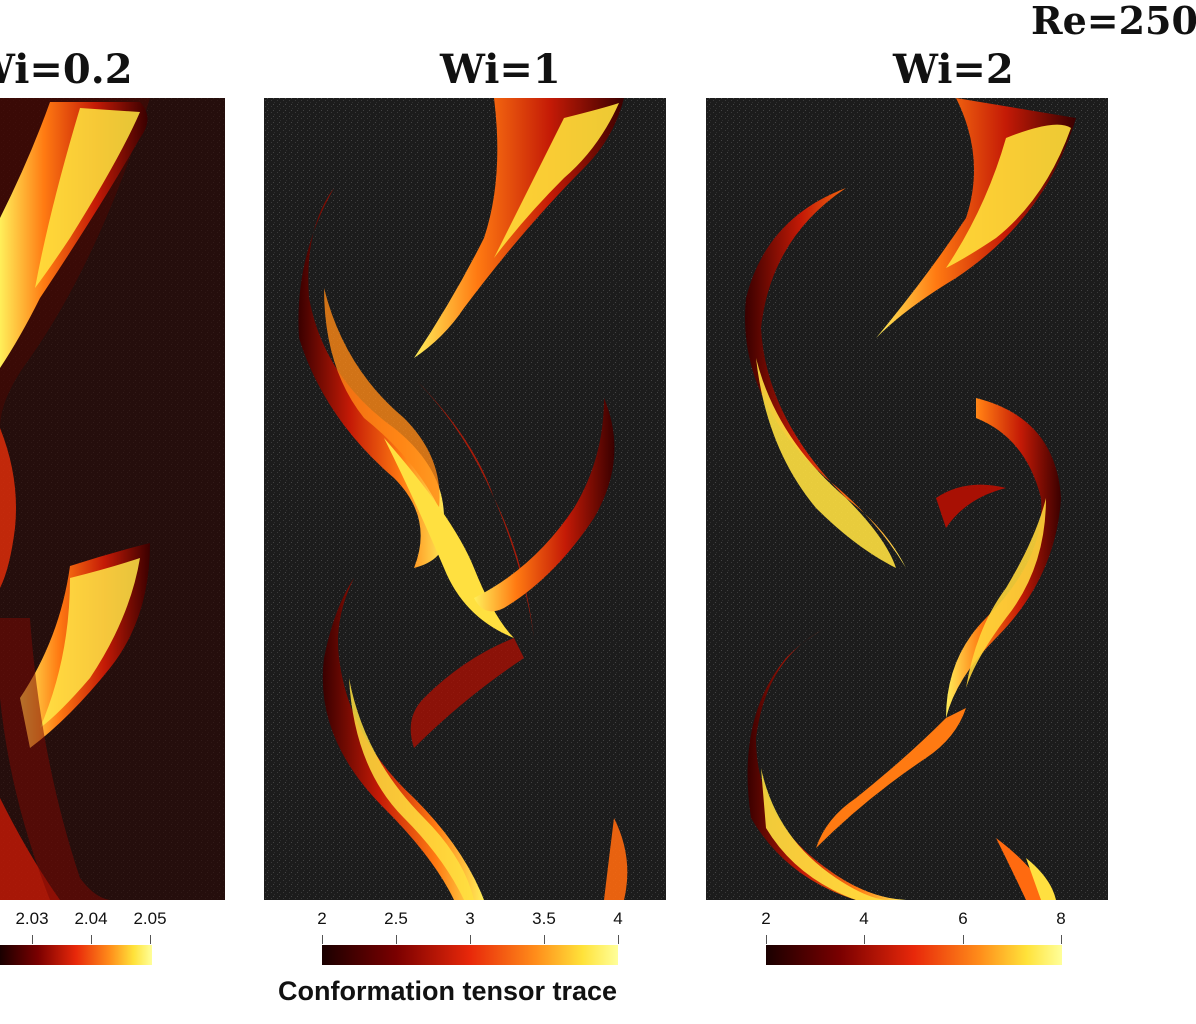 The width and height of the screenshot is (1196, 1024). Describe the element at coordinates (150, 918) in the screenshot. I see `tick-label: 2.05` at that location.